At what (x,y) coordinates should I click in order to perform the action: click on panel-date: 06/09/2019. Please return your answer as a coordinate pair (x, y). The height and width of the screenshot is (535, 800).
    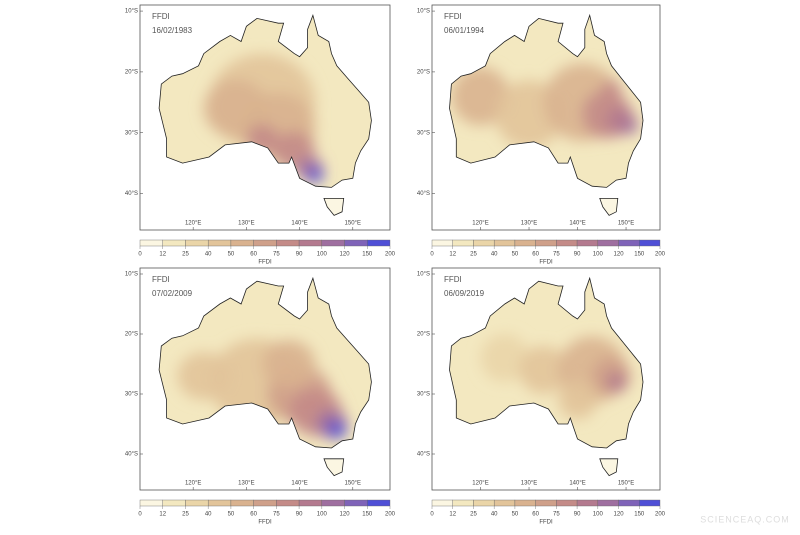
    Looking at the image, I should click on (464, 293).